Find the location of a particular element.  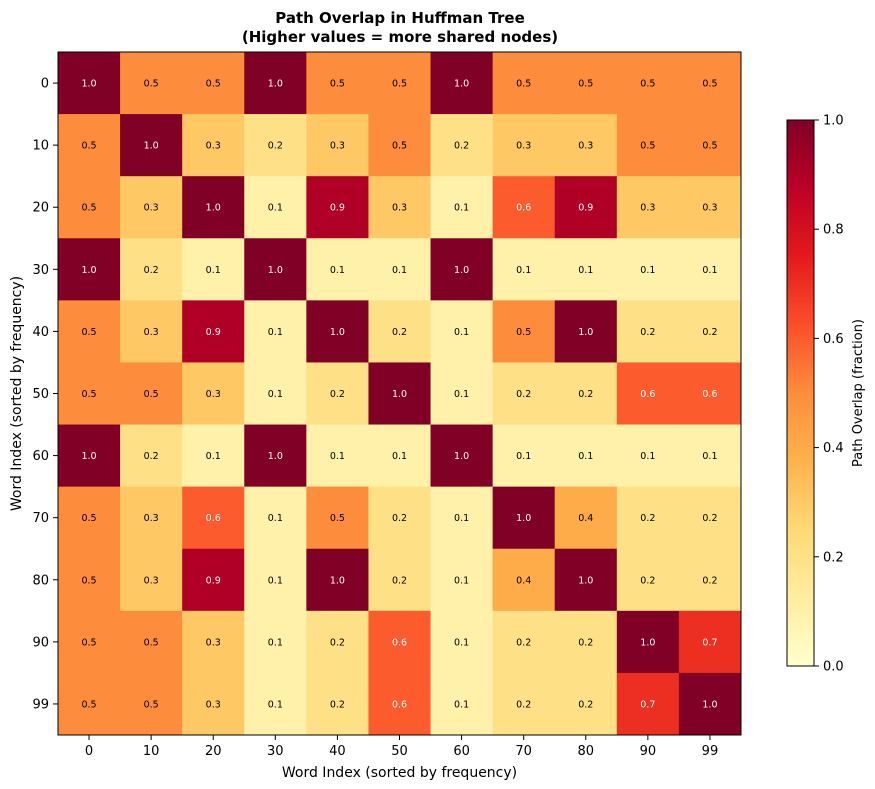

x-tick-label: 50 is located at coordinates (399, 751).